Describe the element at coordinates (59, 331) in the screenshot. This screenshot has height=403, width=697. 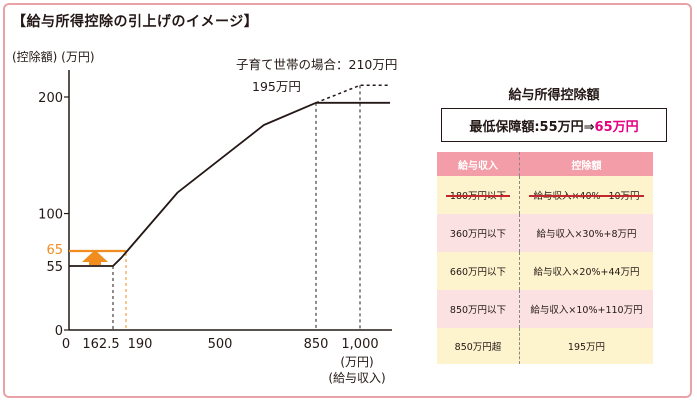
I see `y-tick-label: 0` at that location.